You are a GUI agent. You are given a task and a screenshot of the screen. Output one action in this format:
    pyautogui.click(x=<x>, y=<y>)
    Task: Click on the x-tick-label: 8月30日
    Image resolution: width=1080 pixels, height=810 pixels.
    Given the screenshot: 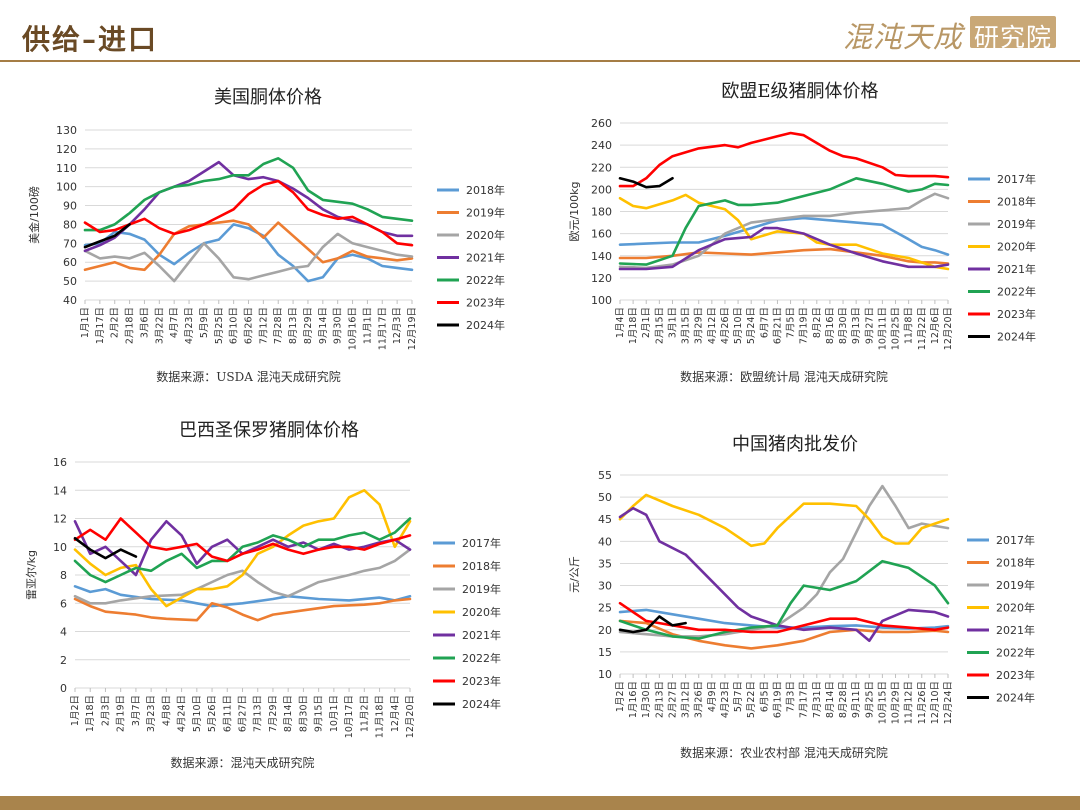 What is the action you would take?
    pyautogui.click(x=843, y=325)
    